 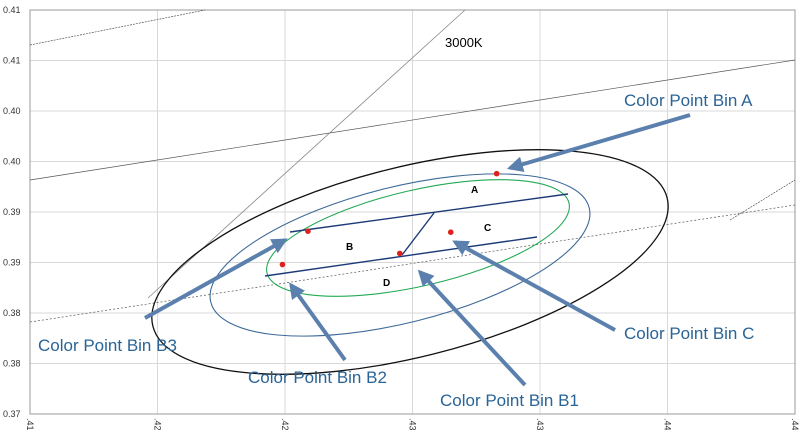 What do you see at coordinates (12, 414) in the screenshot?
I see `y-tick-label: 0.37` at bounding box center [12, 414].